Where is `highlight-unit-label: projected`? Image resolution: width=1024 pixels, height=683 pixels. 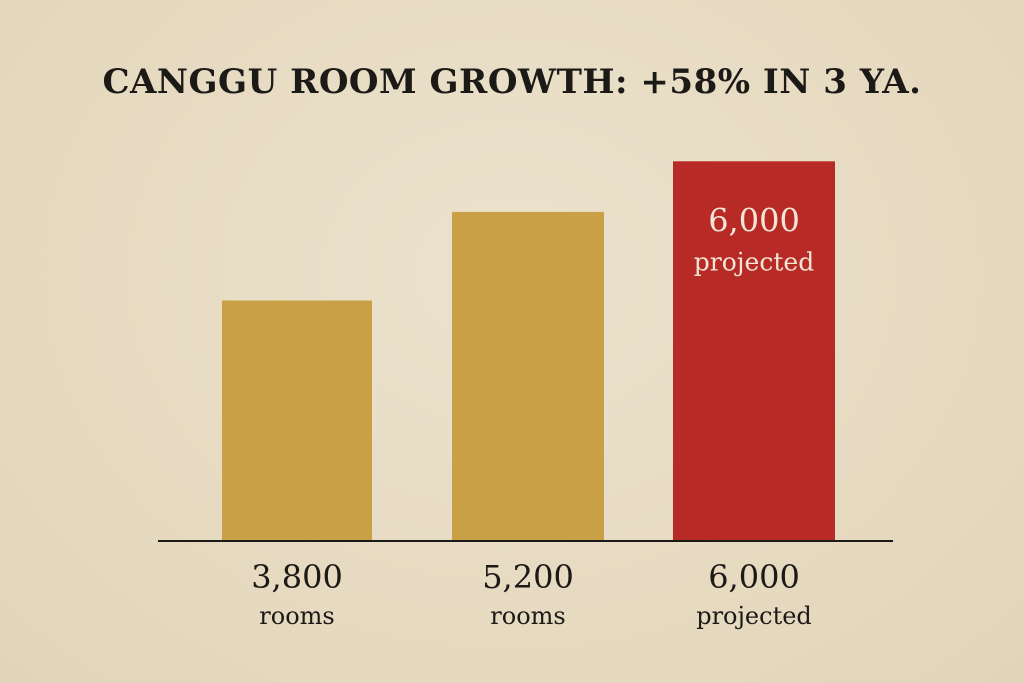
highlight-unit-label: projected is located at coordinates (754, 261).